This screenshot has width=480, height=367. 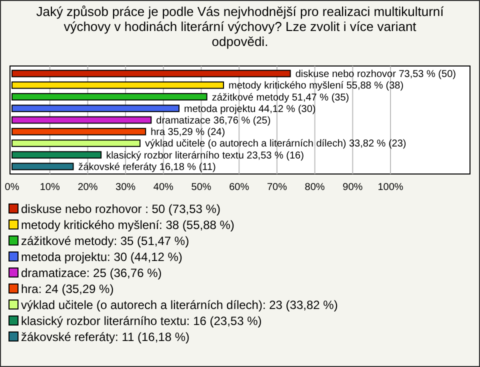 What do you see at coordinates (105, 337) in the screenshot?
I see `text: žákovské referáty: 11 (16,18 %)` at bounding box center [105, 337].